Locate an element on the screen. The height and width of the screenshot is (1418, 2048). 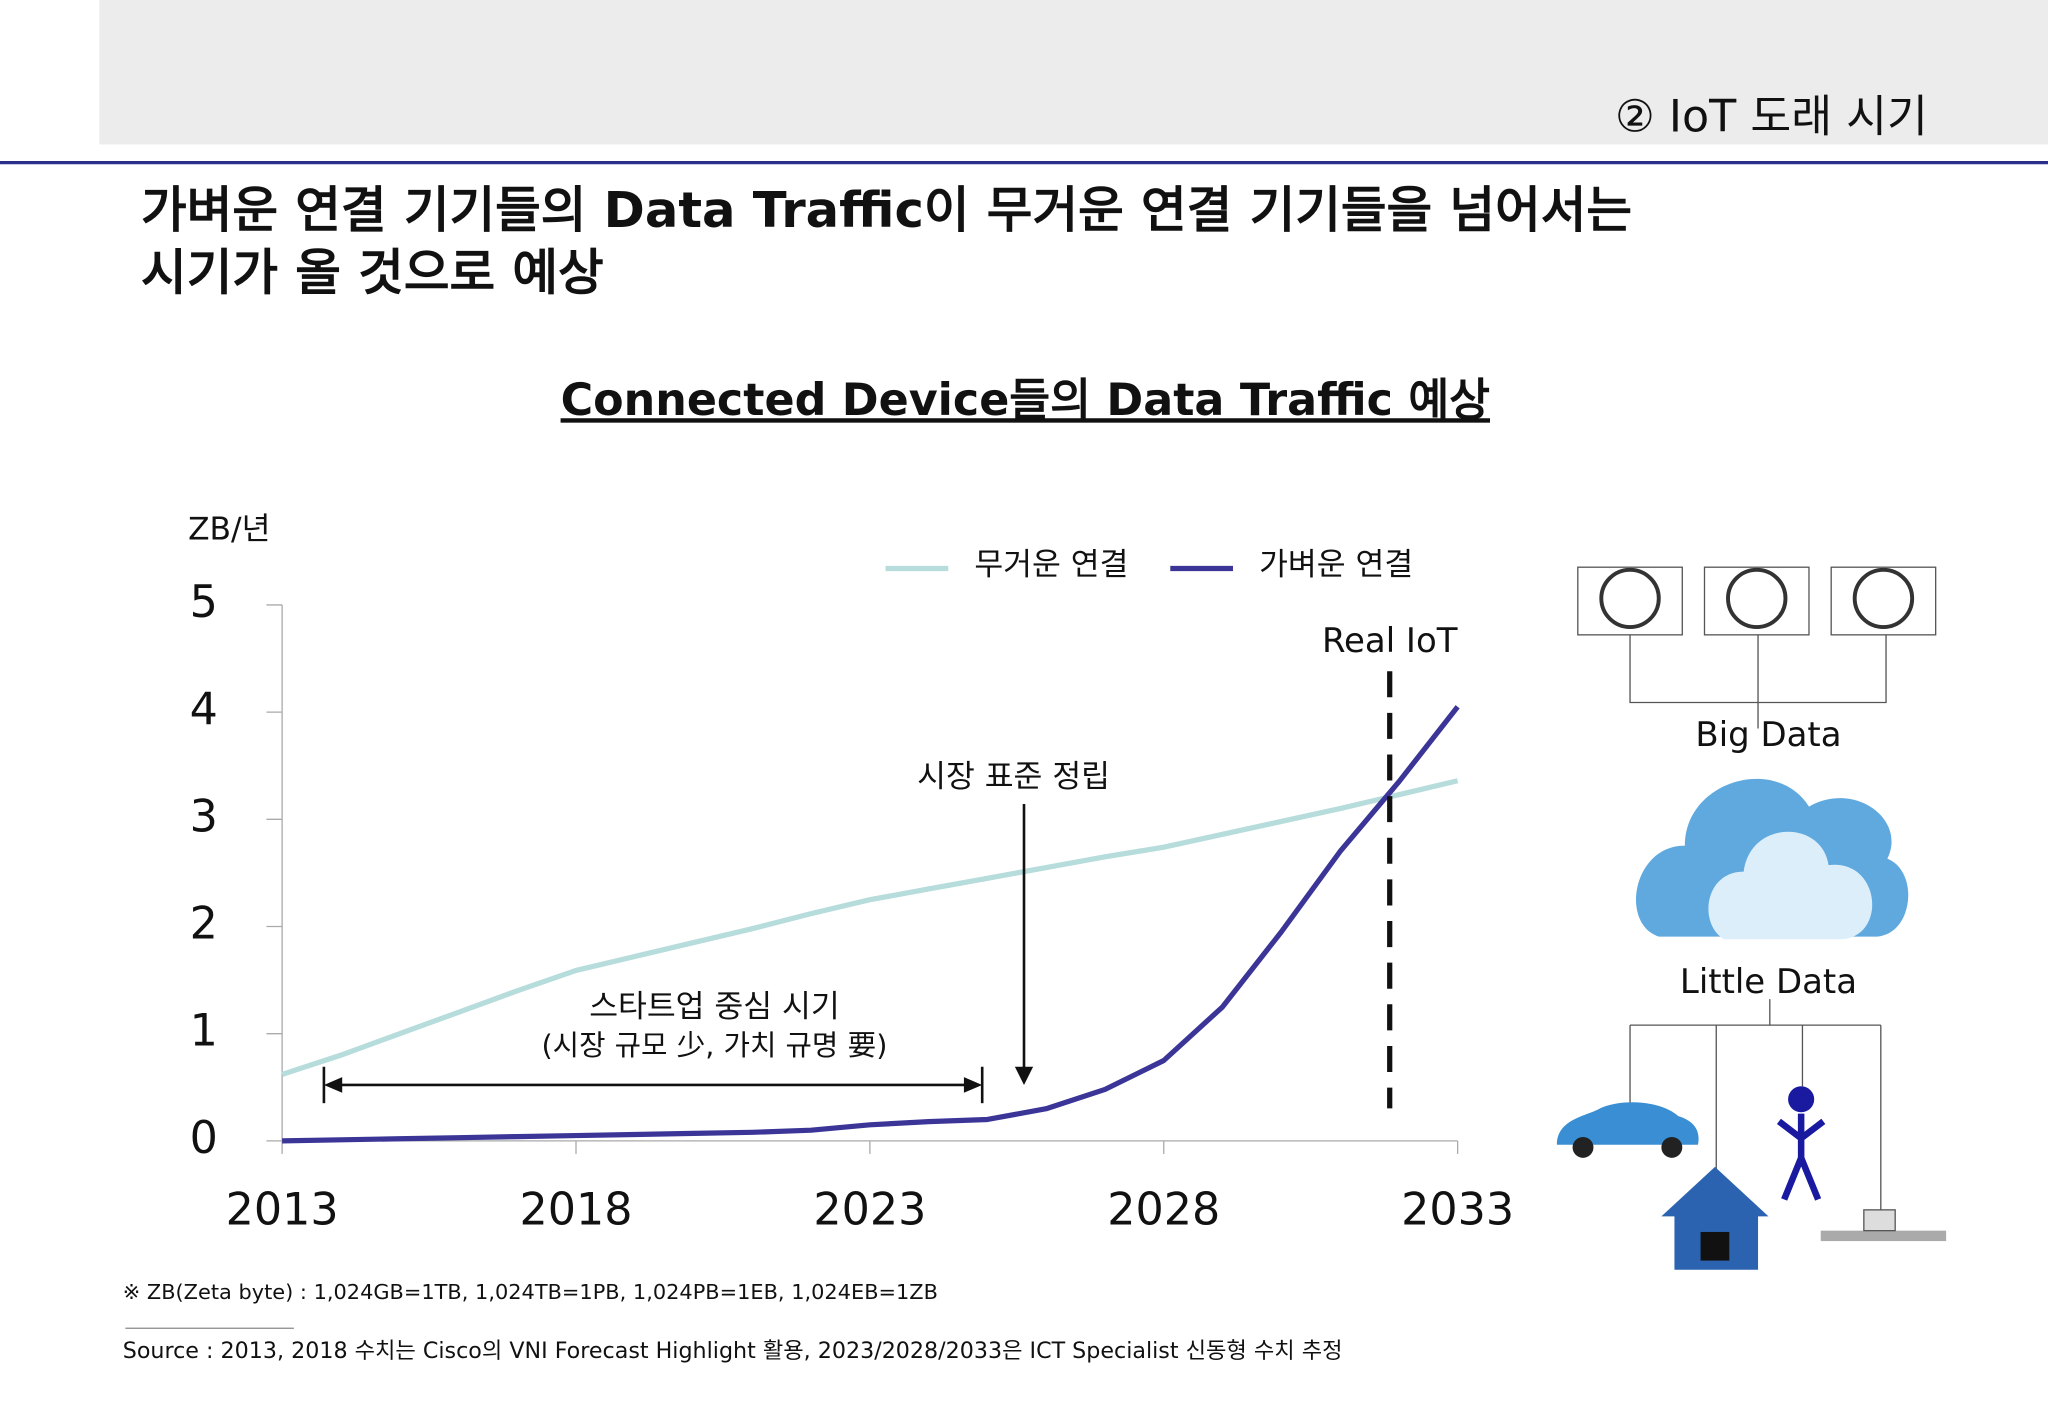
x-tick-label: 2033 is located at coordinates (1457, 1210).